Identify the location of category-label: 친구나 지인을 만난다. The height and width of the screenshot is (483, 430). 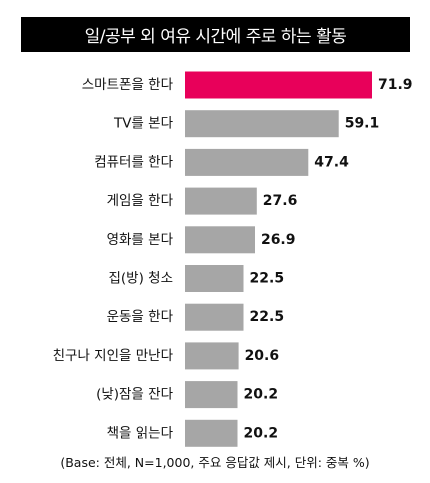
(113, 356).